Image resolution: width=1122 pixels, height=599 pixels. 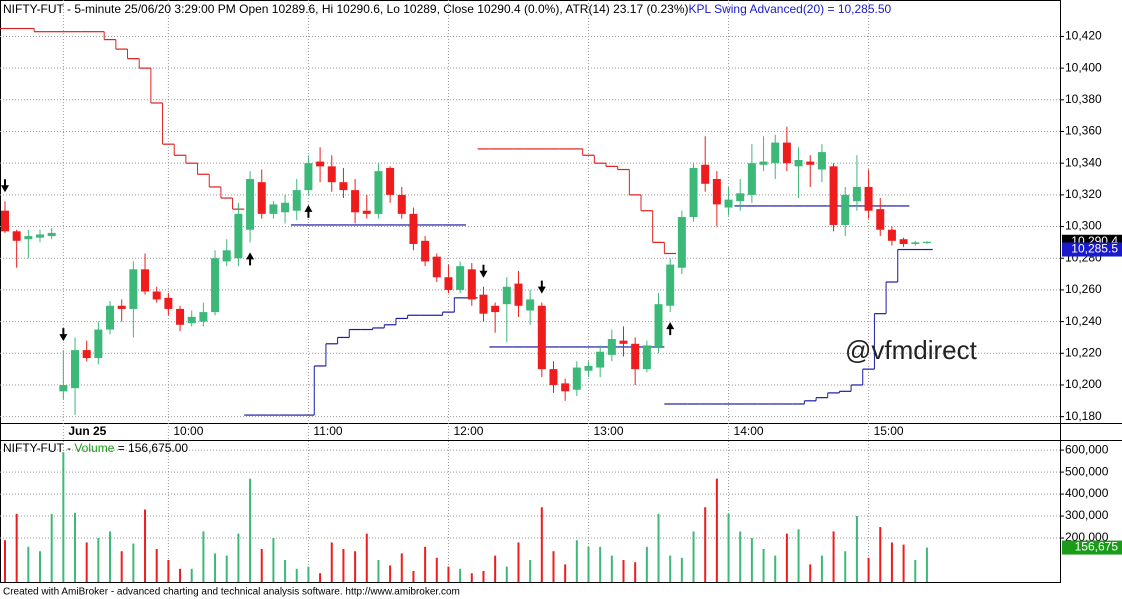 I want to click on x-tick-label: 10:00, so click(x=188, y=431).